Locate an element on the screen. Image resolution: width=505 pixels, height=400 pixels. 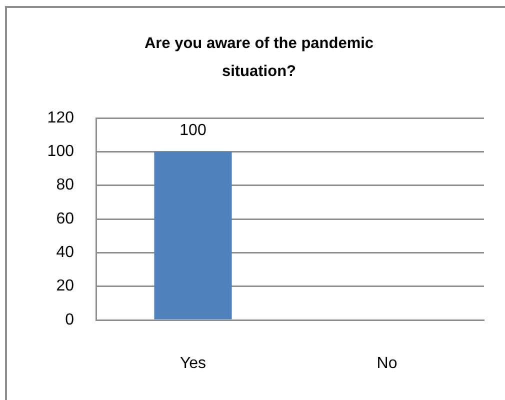
y-tick-label: 120 is located at coordinates (60, 117).